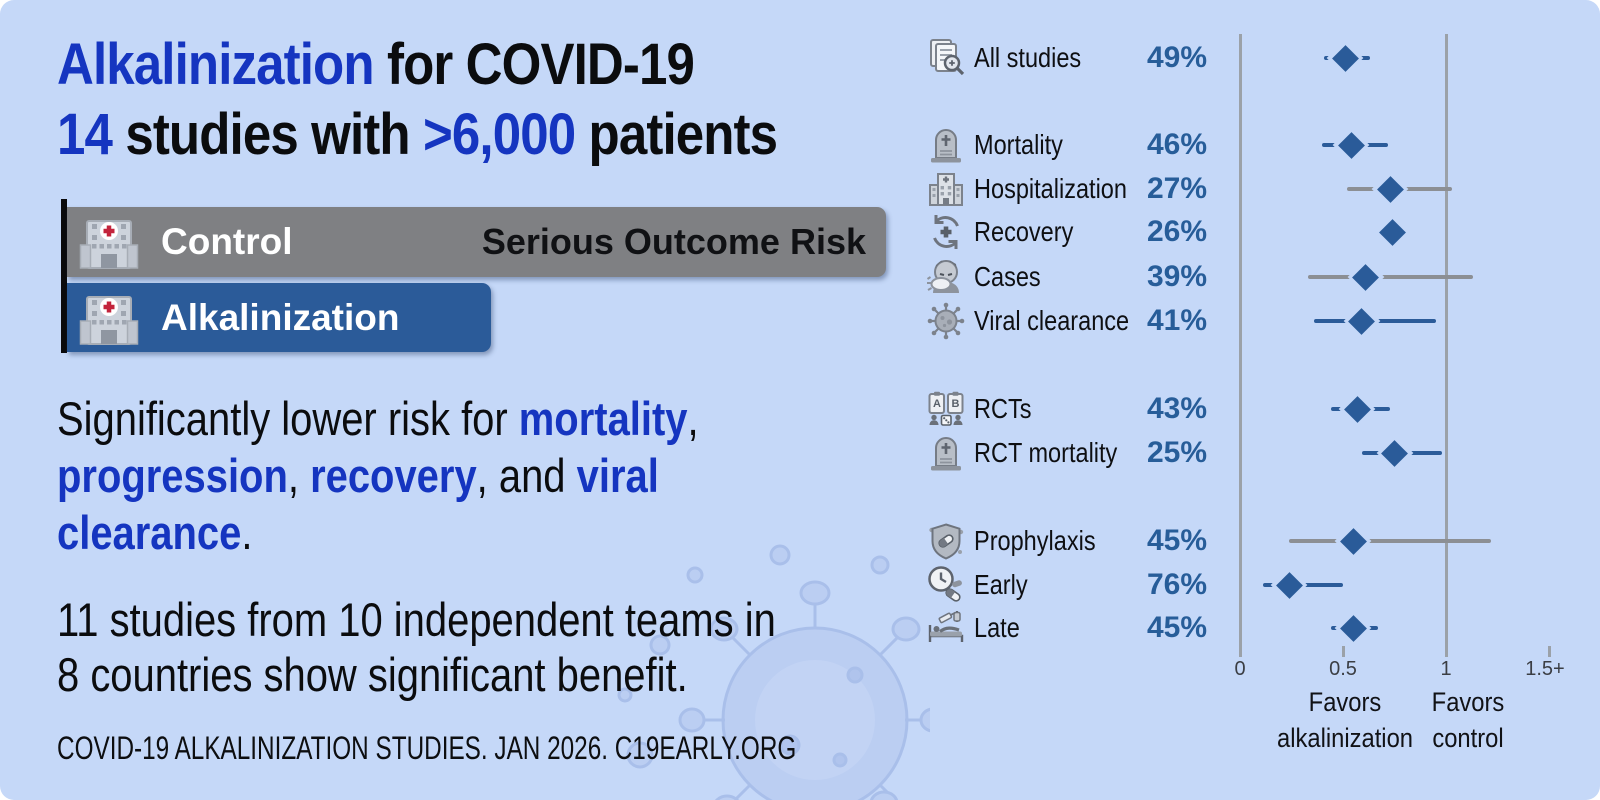  I want to click on improvement-percent: 26%, so click(1176, 231).